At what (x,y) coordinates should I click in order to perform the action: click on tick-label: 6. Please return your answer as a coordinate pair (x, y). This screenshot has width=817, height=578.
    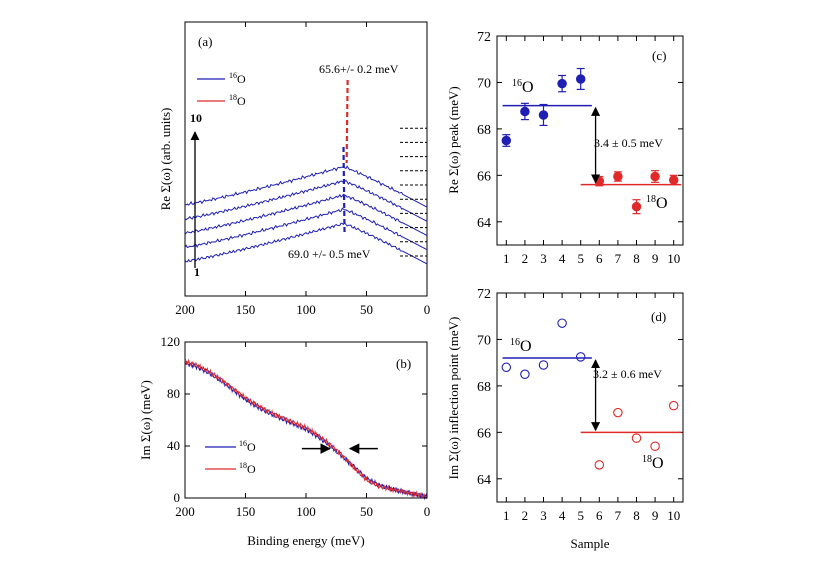
    Looking at the image, I should click on (599, 258).